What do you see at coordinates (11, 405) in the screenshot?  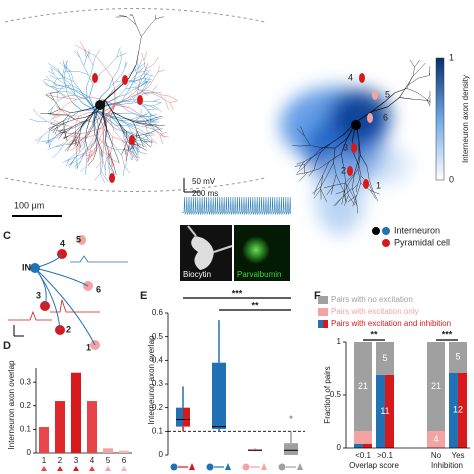 I see `y-axis-label: Interneuron axon overlap` at bounding box center [11, 405].